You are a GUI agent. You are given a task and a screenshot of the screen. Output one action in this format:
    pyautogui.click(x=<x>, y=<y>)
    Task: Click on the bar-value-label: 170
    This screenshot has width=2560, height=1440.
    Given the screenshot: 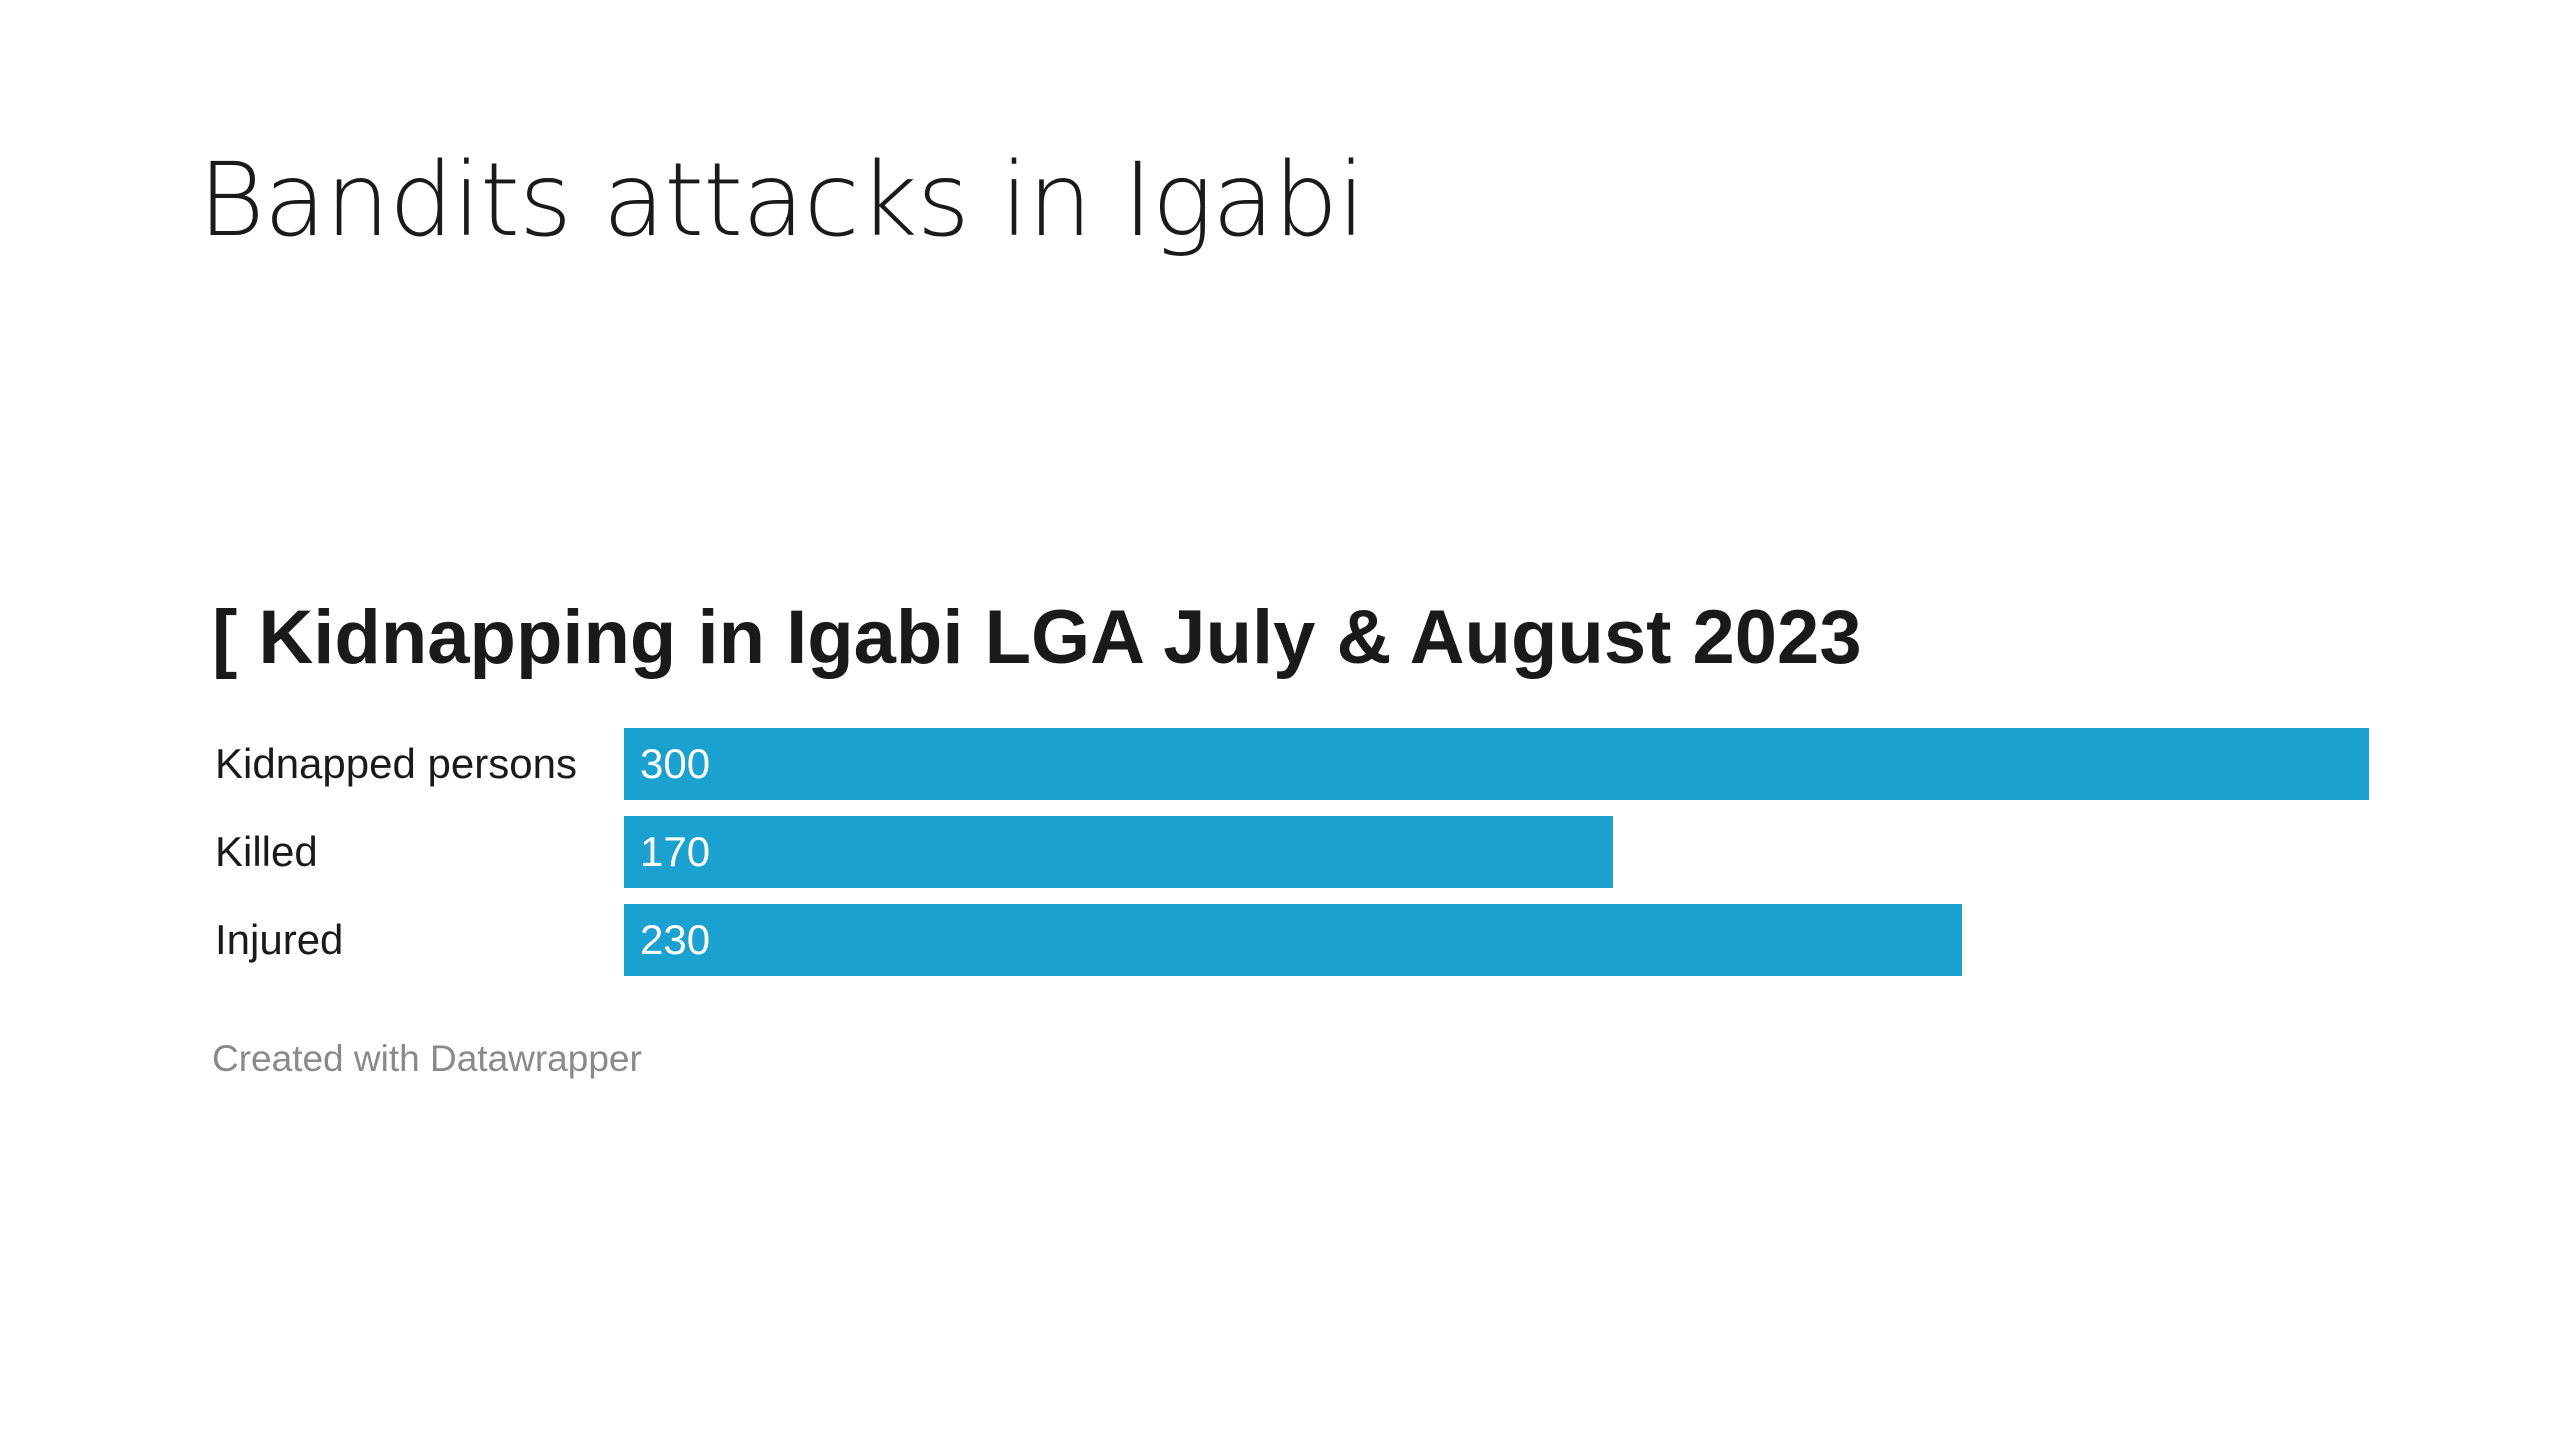 What is the action you would take?
    pyautogui.click(x=675, y=851)
    